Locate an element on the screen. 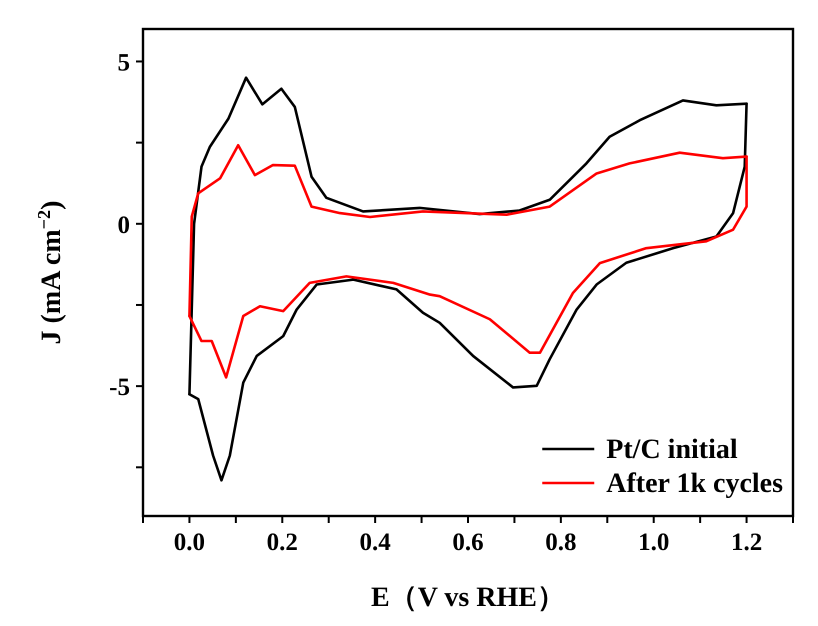 The image size is (818, 626). x-tick-label: 0.2 is located at coordinates (282, 542).